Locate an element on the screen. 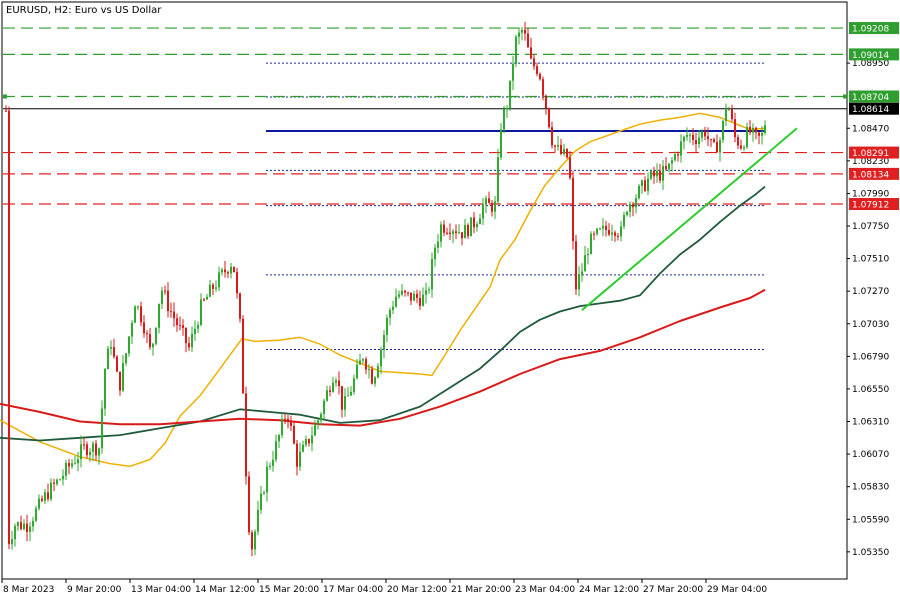 This screenshot has width=900, height=600. y-tick-label-12: 1.05830 is located at coordinates (870, 488).